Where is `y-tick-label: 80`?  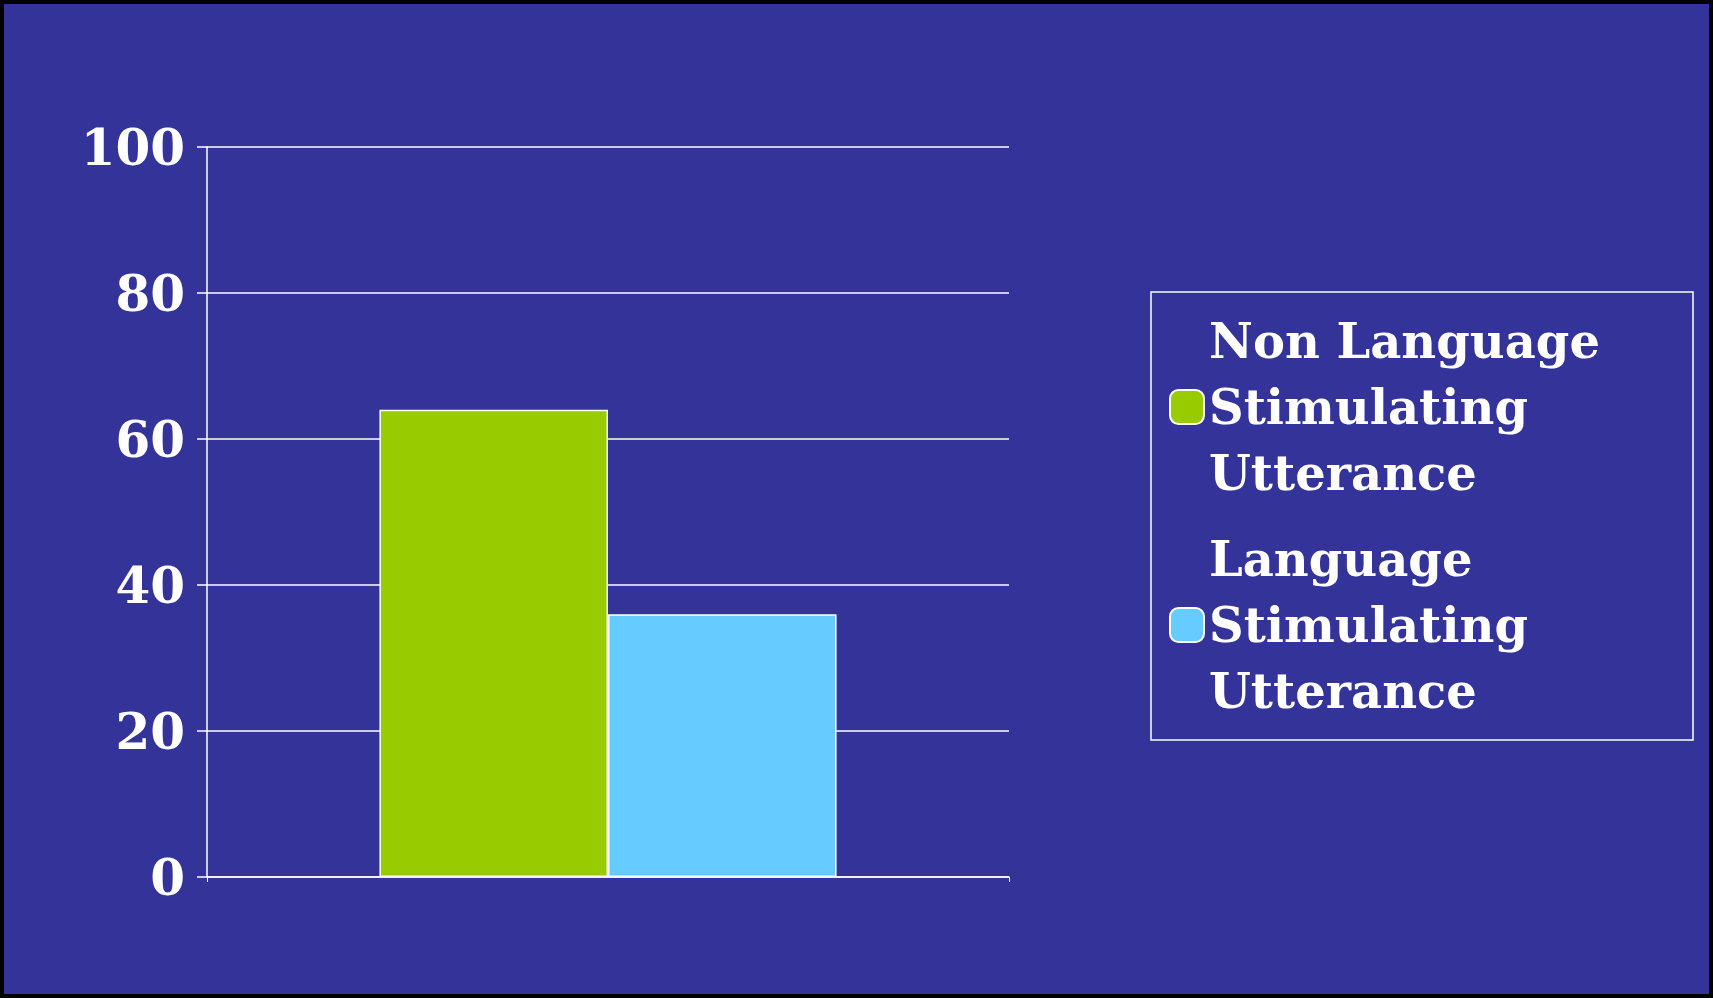
y-tick-label: 80 is located at coordinates (150, 293).